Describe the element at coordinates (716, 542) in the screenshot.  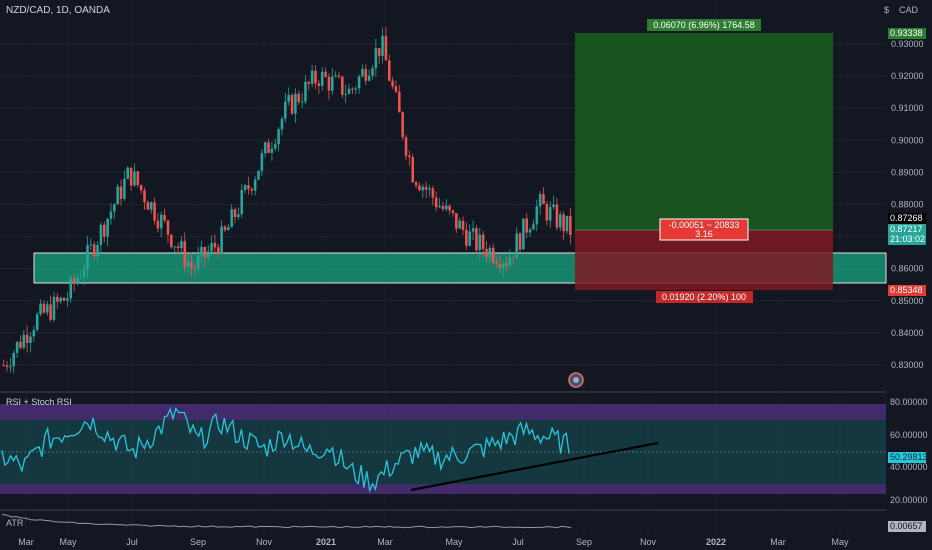
I see `time-tick-label: 2022` at that location.